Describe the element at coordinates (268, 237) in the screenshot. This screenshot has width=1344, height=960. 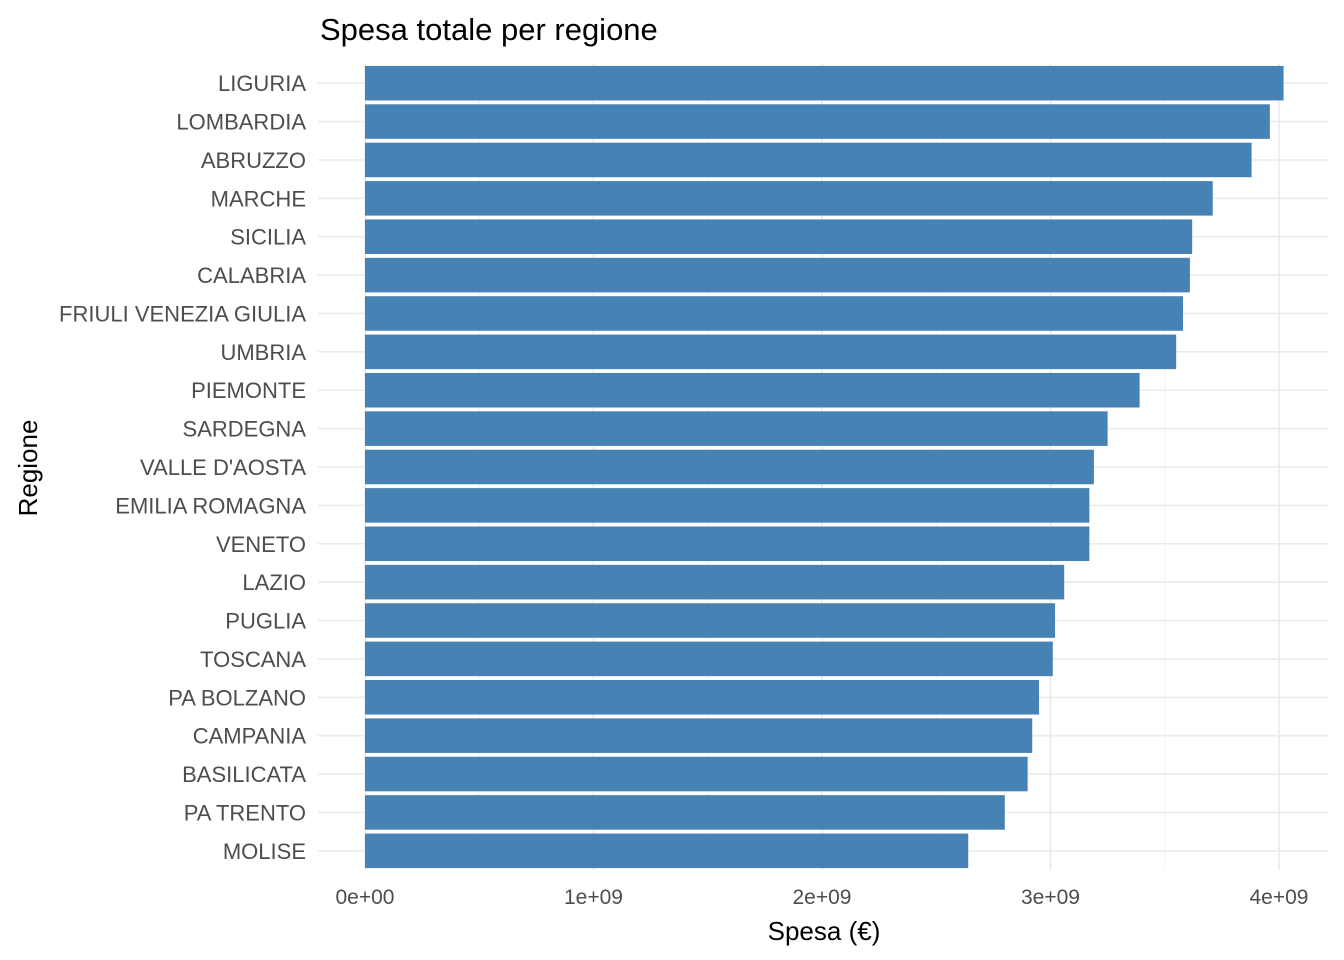
I see `category-label: SICILIA` at that location.